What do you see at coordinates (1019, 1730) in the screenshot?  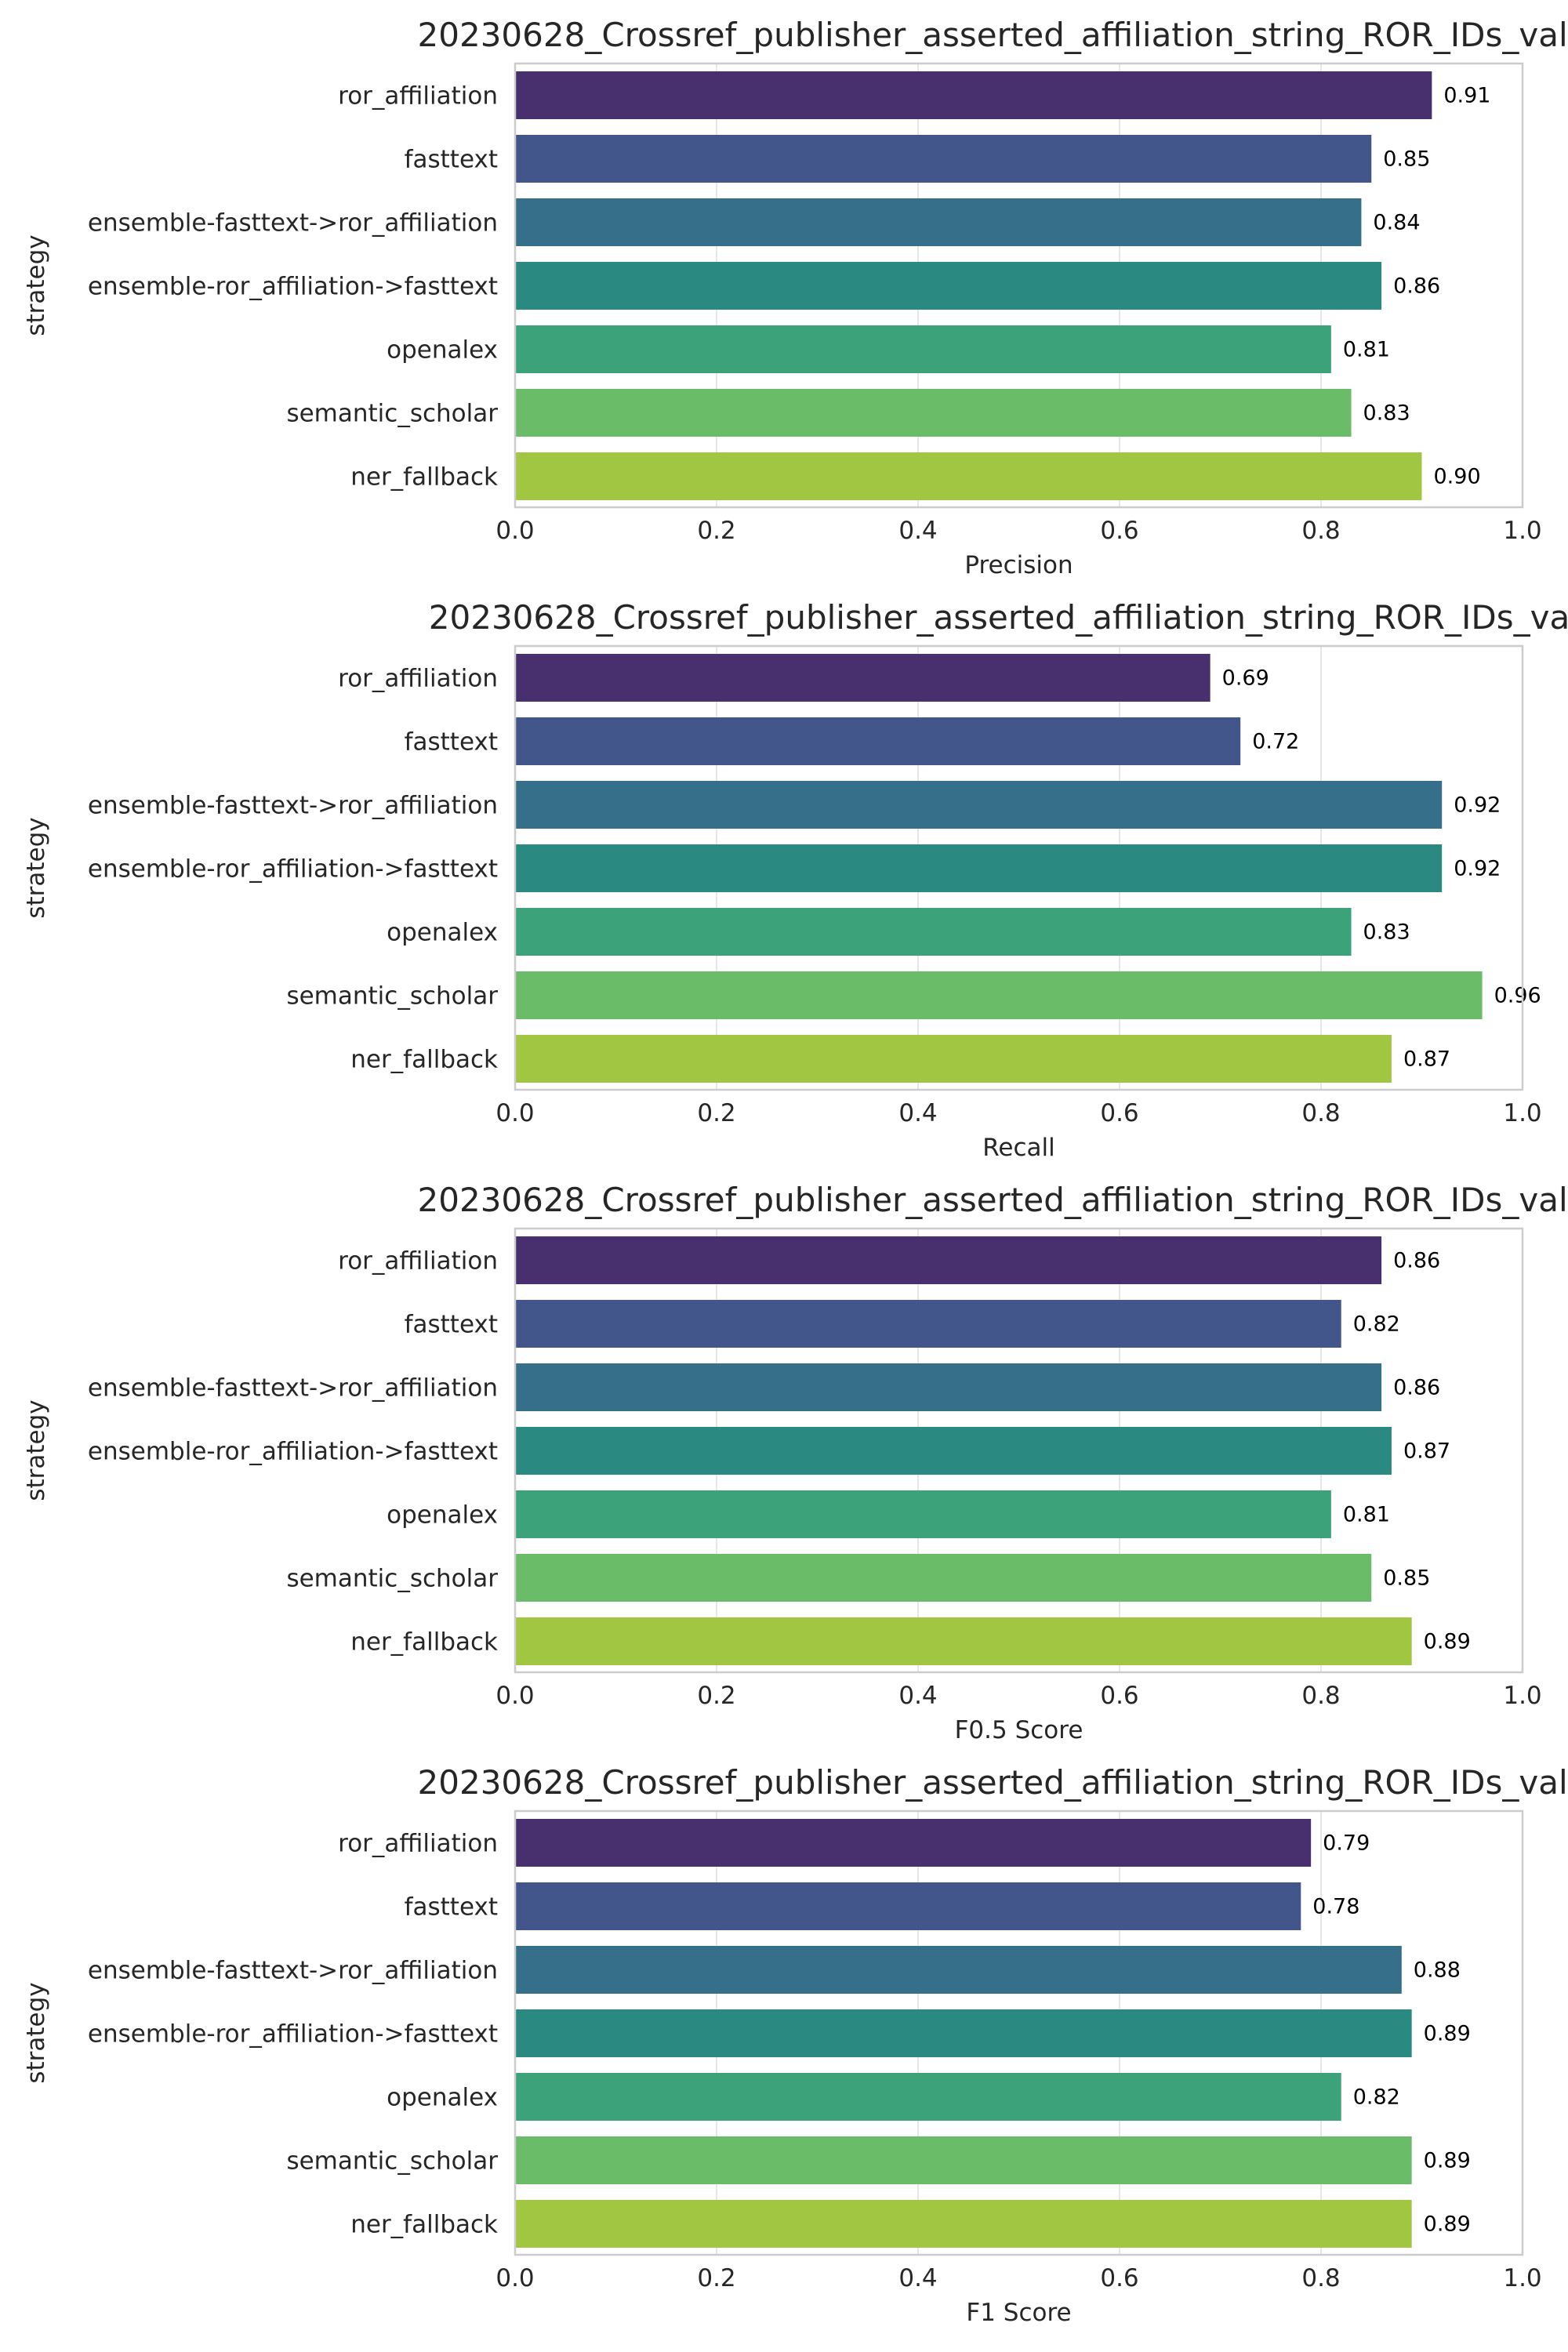 I see `x-axis-label: F0.5 Score` at bounding box center [1019, 1730].